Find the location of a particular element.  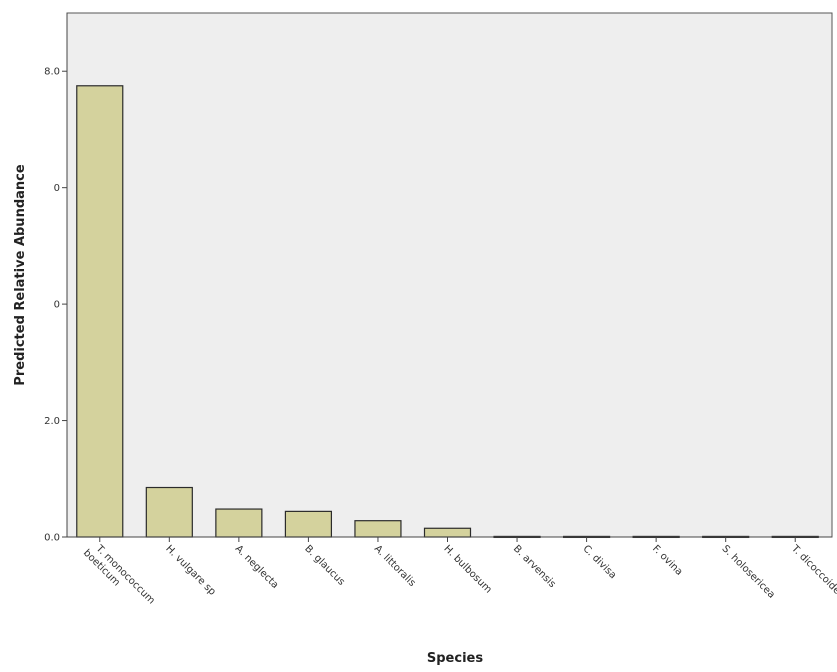

x-tick-label: T. monococcumboeticum is located at coordinates (119, 577).